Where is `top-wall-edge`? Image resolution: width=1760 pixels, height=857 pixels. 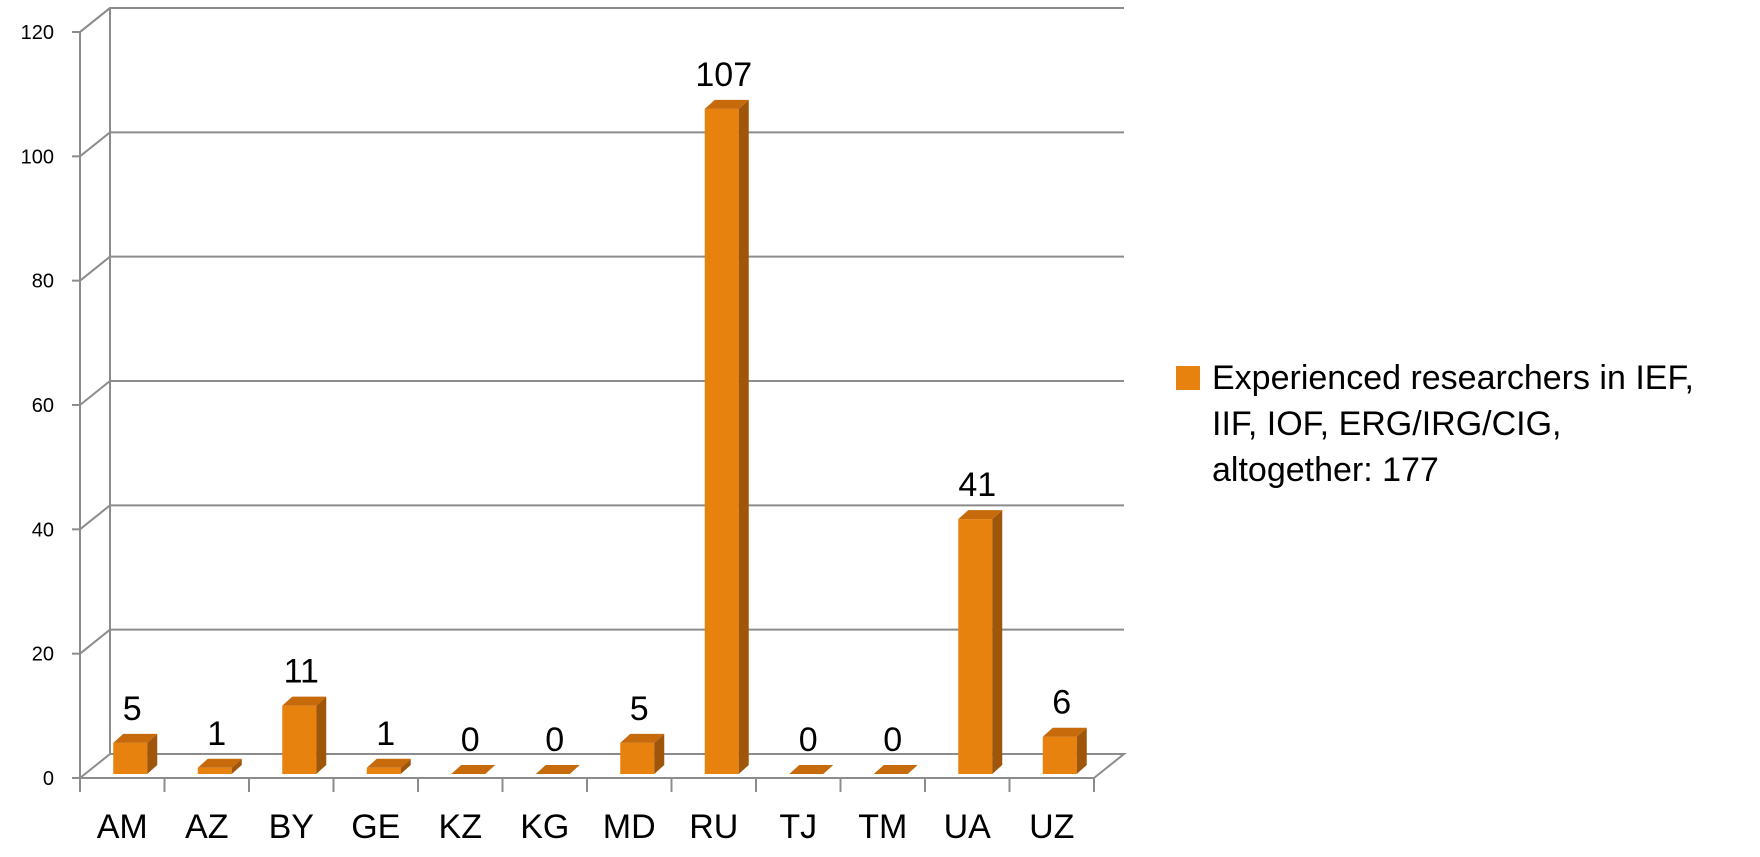 top-wall-edge is located at coordinates (95, 20).